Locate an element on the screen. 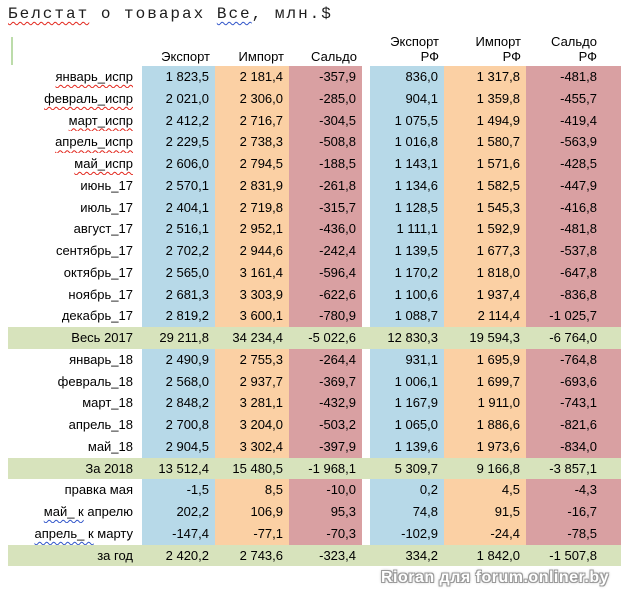 This screenshot has height=601, width=621. value-cell: 2 937,7 is located at coordinates (252, 381).